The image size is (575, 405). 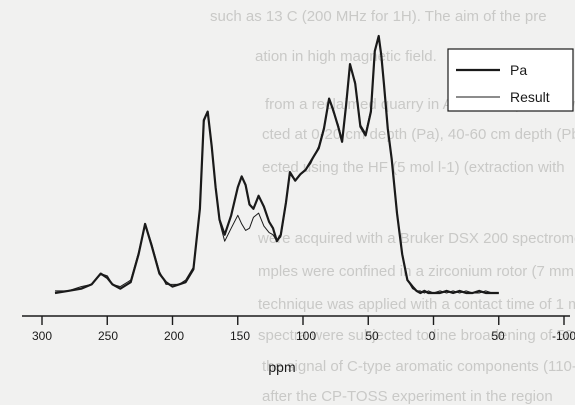 I want to click on legend-label-pa: Pa, so click(x=518, y=70).